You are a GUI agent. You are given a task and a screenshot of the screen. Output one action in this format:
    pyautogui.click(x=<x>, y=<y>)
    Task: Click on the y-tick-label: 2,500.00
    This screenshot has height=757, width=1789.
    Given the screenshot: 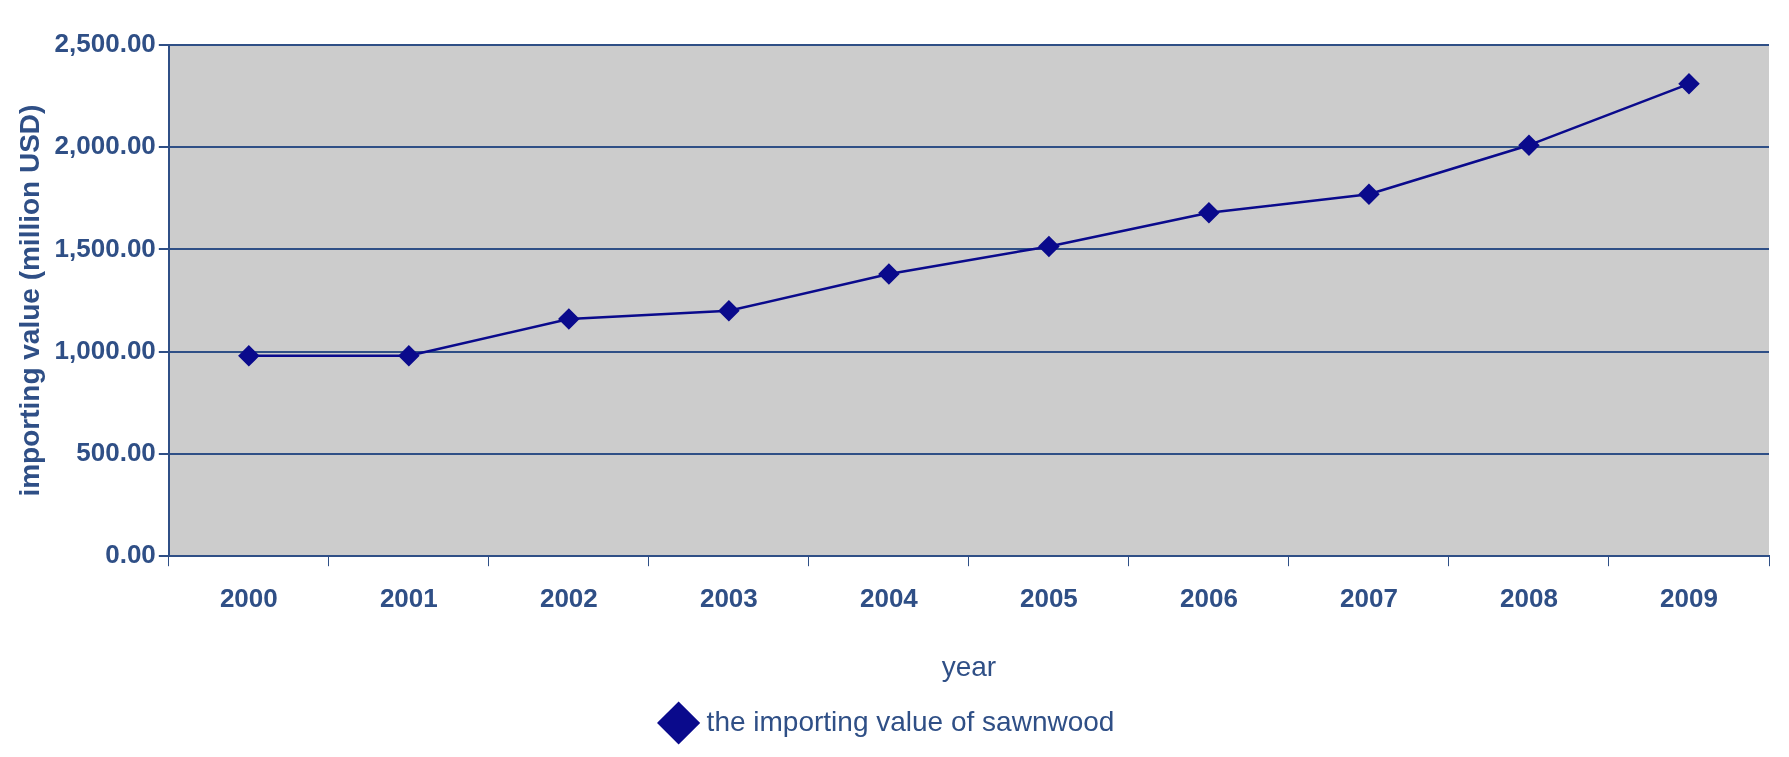 What is the action you would take?
    pyautogui.click(x=105, y=43)
    